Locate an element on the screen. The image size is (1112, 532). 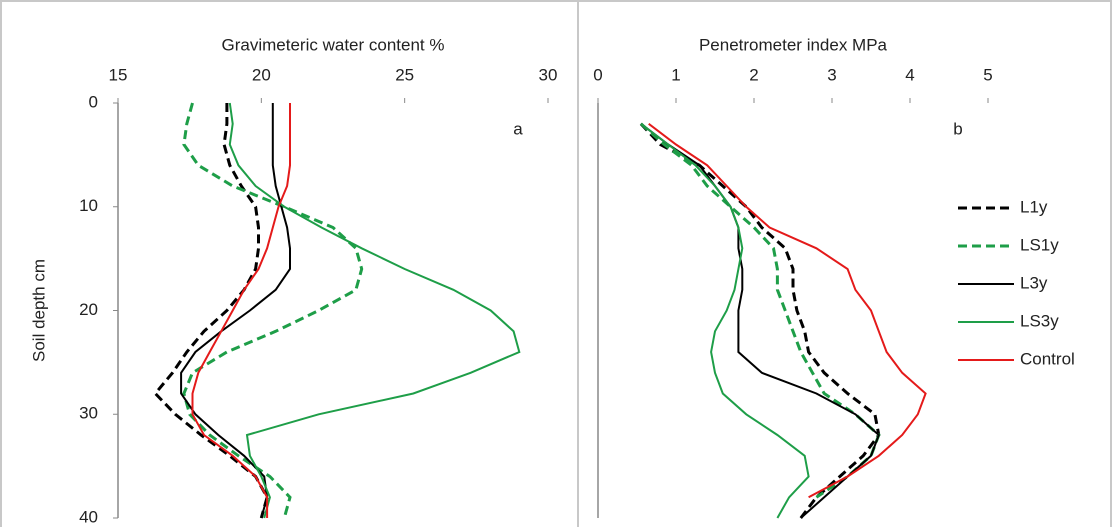
x-tick-label: 20 is located at coordinates (261, 74).